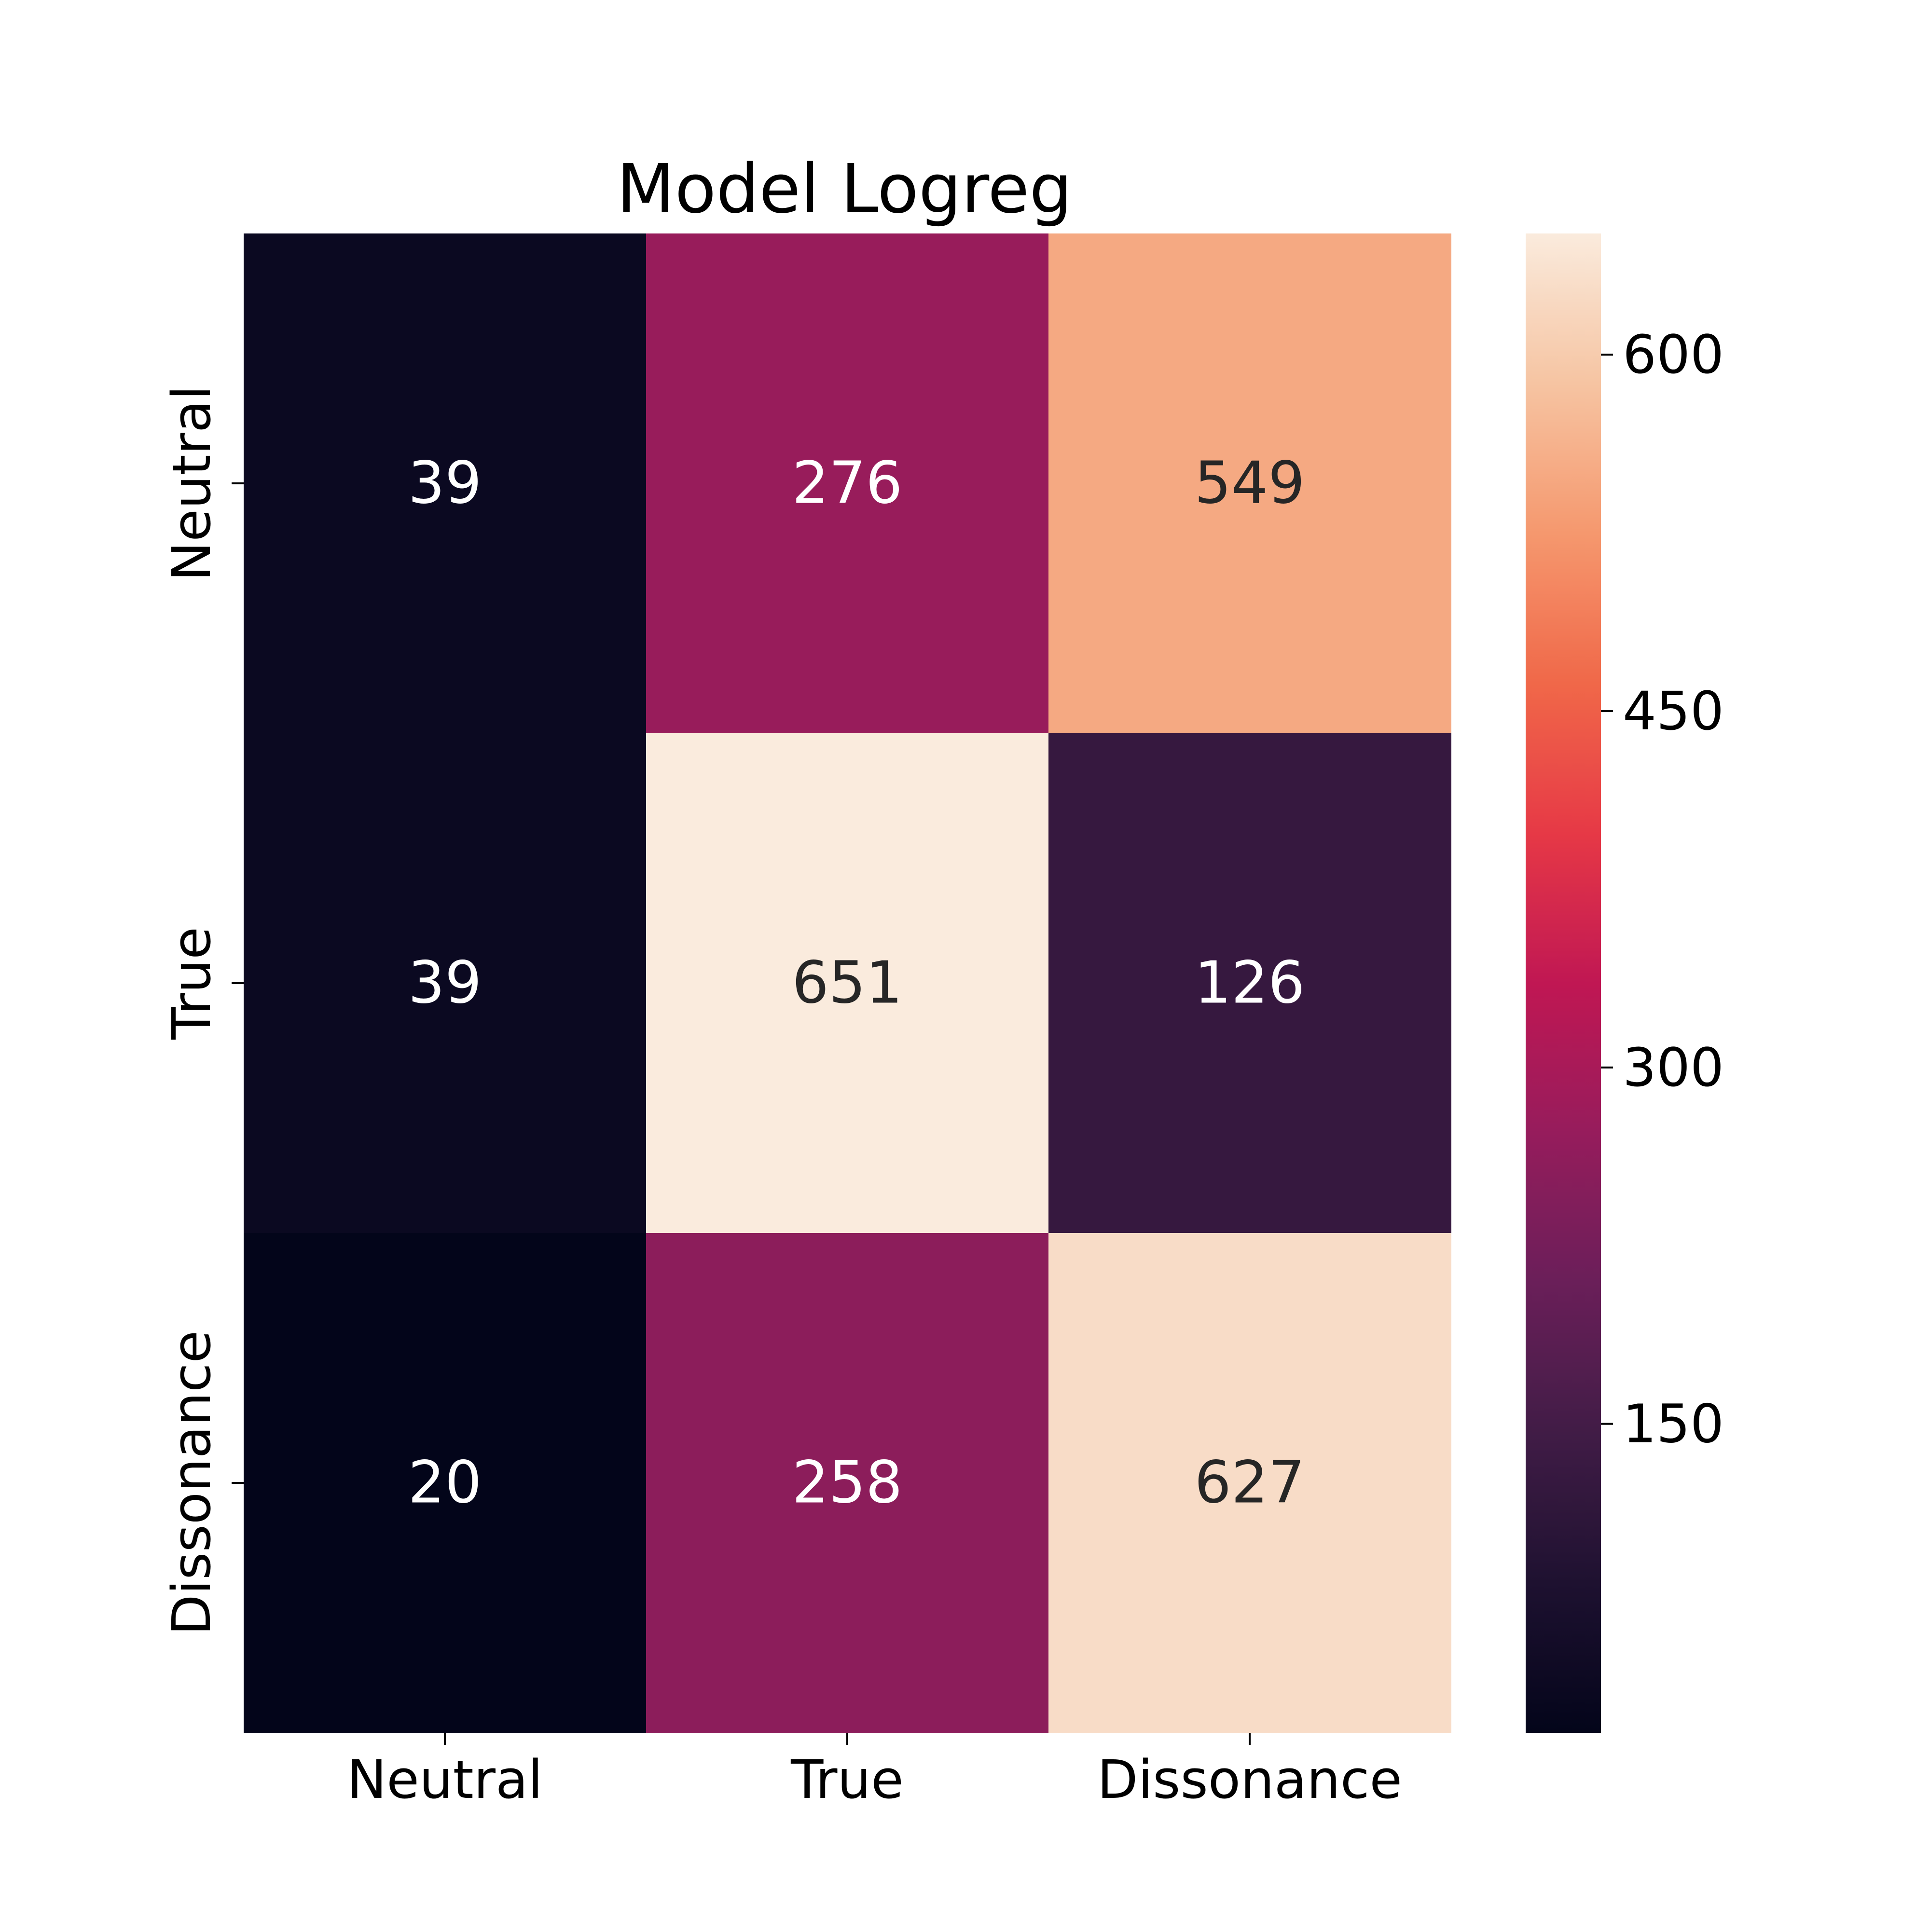  What do you see at coordinates (1563, 983) in the screenshot?
I see `colorbar-gradient` at bounding box center [1563, 983].